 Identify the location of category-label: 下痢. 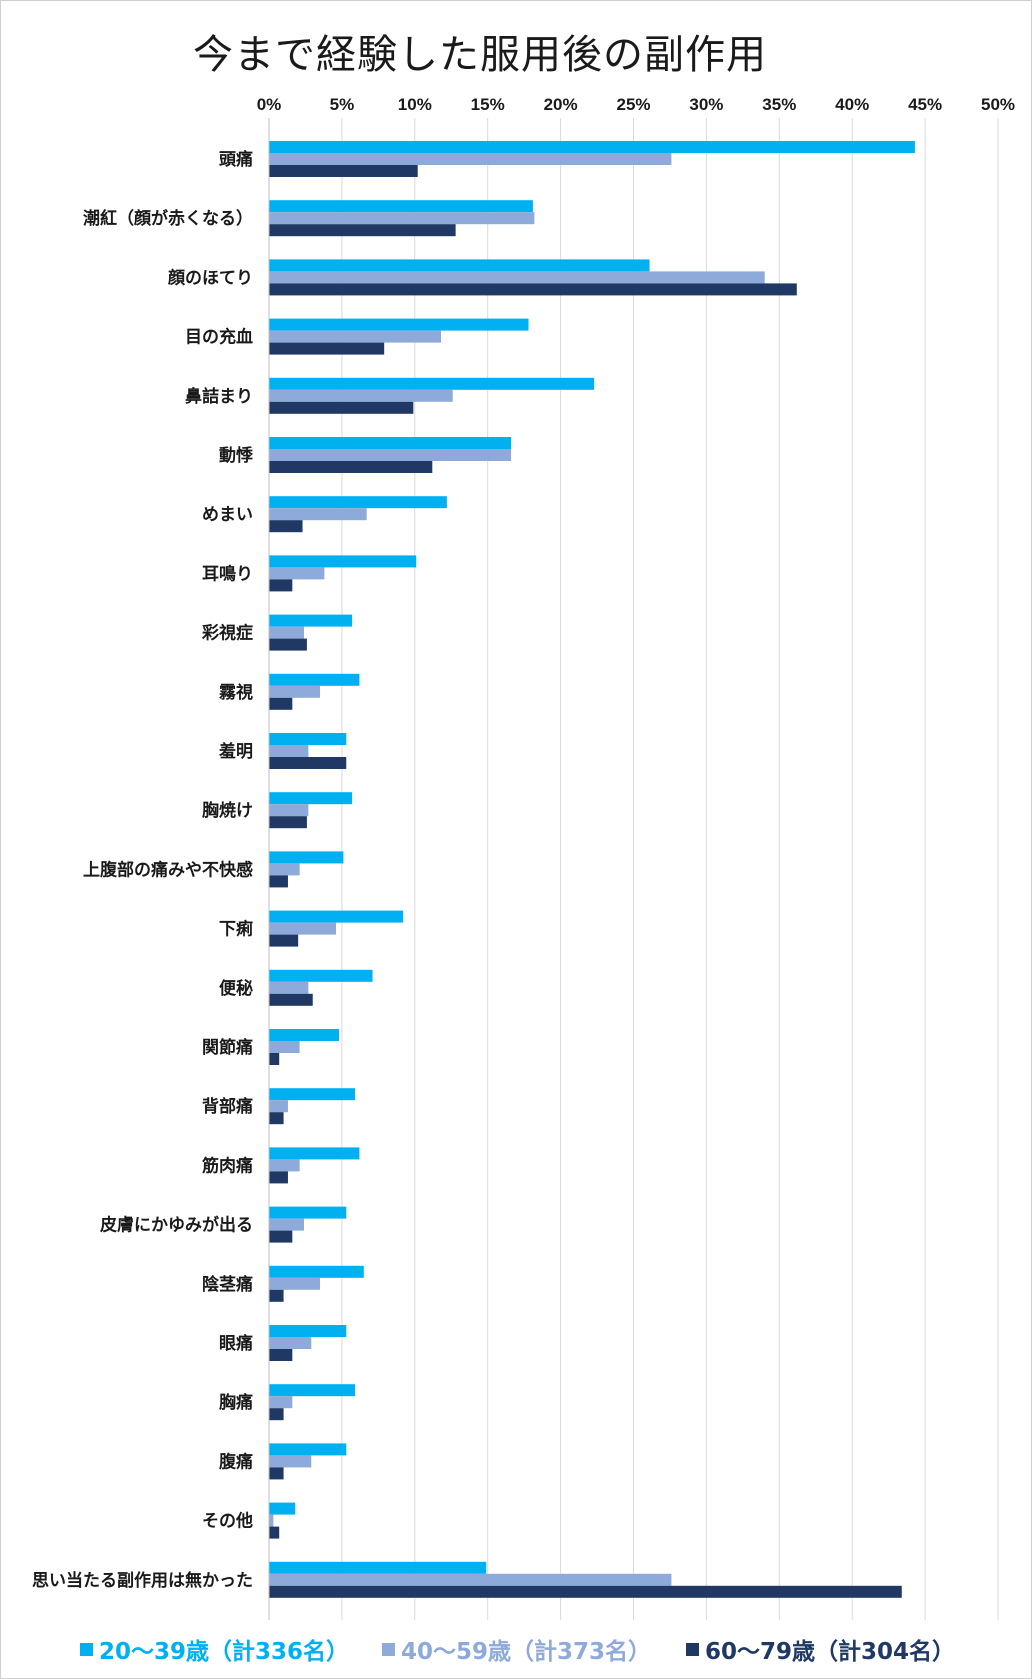
(236, 929).